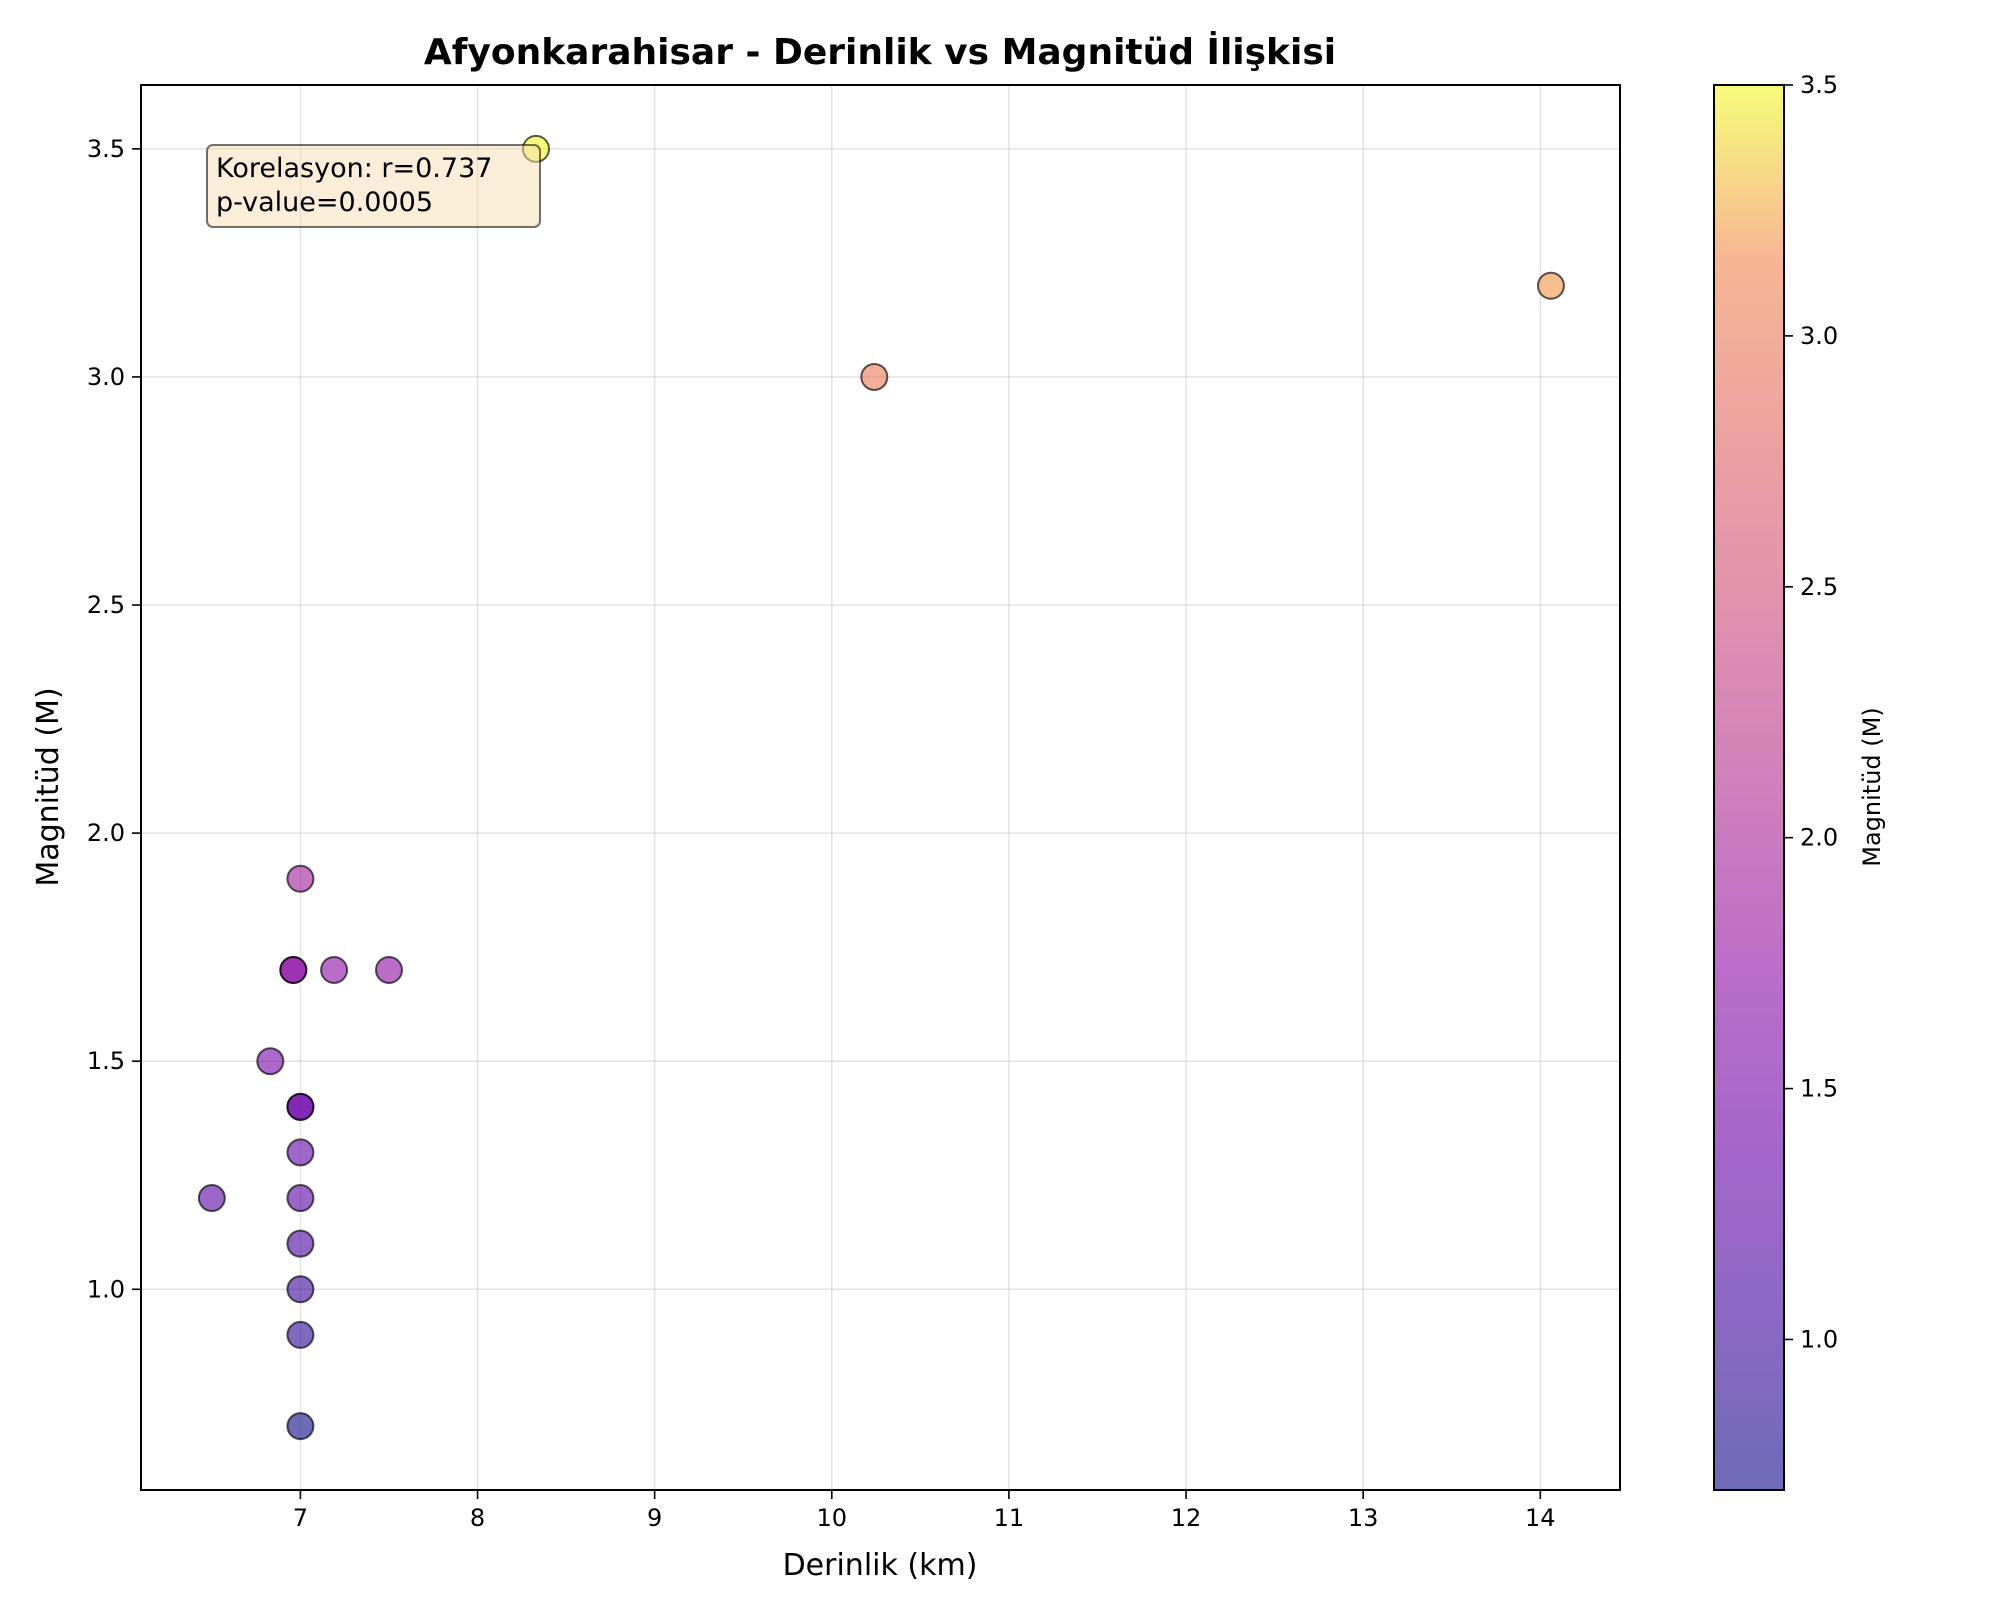  Describe the element at coordinates (1811, 712) in the screenshot. I see `colorbar-ticks: 1.0 1.5 2.0 2.5 3.0 3.5` at that location.